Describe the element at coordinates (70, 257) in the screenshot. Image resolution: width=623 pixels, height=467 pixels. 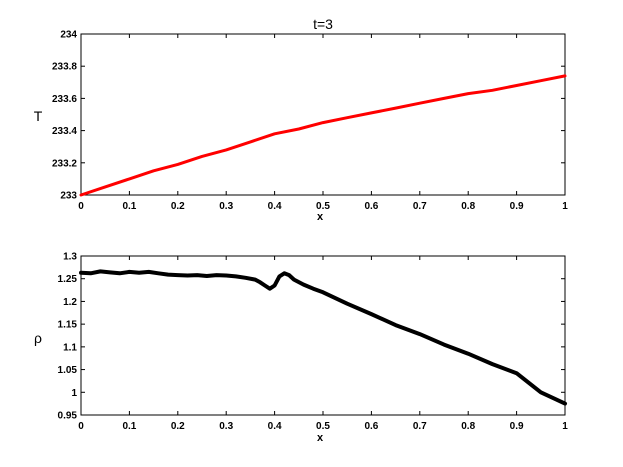
I see `y-tick-label: 1.3` at that location.